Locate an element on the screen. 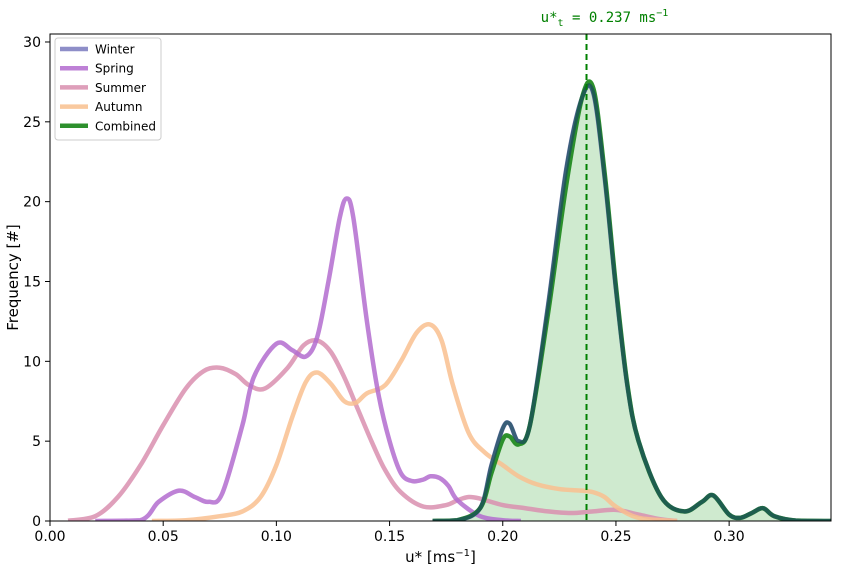  legend: Winter Spring Summer Autumn Combined is located at coordinates (108, 89).